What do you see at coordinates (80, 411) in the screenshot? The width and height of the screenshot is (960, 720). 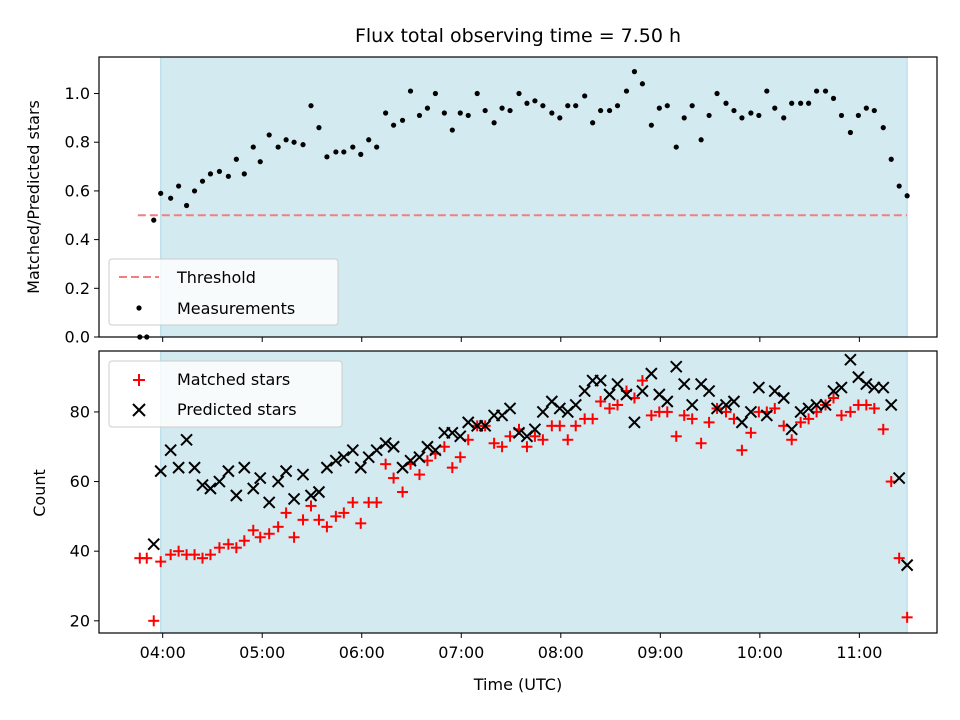 I see `y-tick-label: 80` at bounding box center [80, 411].